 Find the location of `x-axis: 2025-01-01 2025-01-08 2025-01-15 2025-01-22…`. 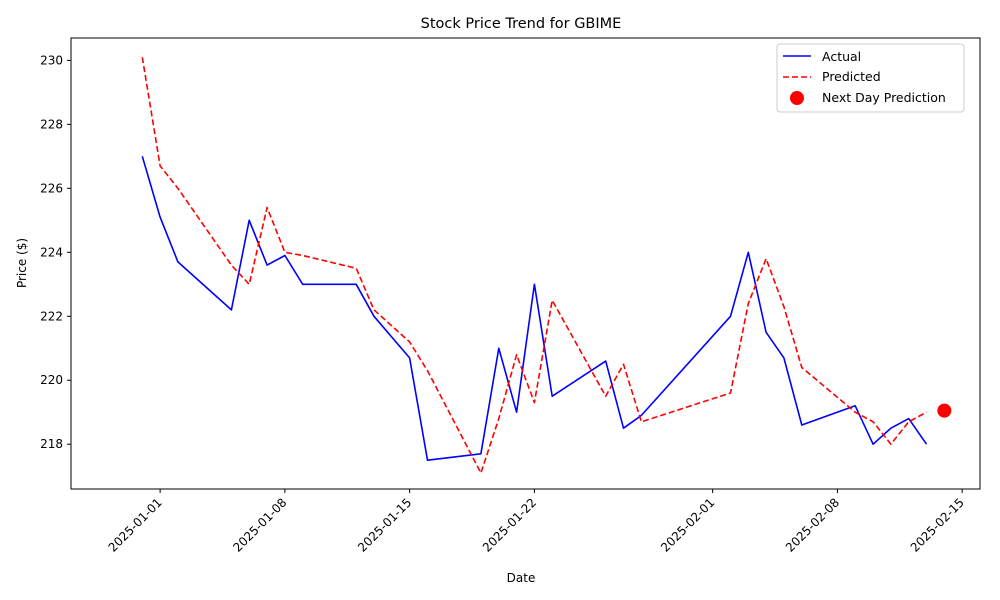

x-axis: 2025-01-01 2025-01-08 2025-01-15 2025-01-22… is located at coordinates (536, 522).